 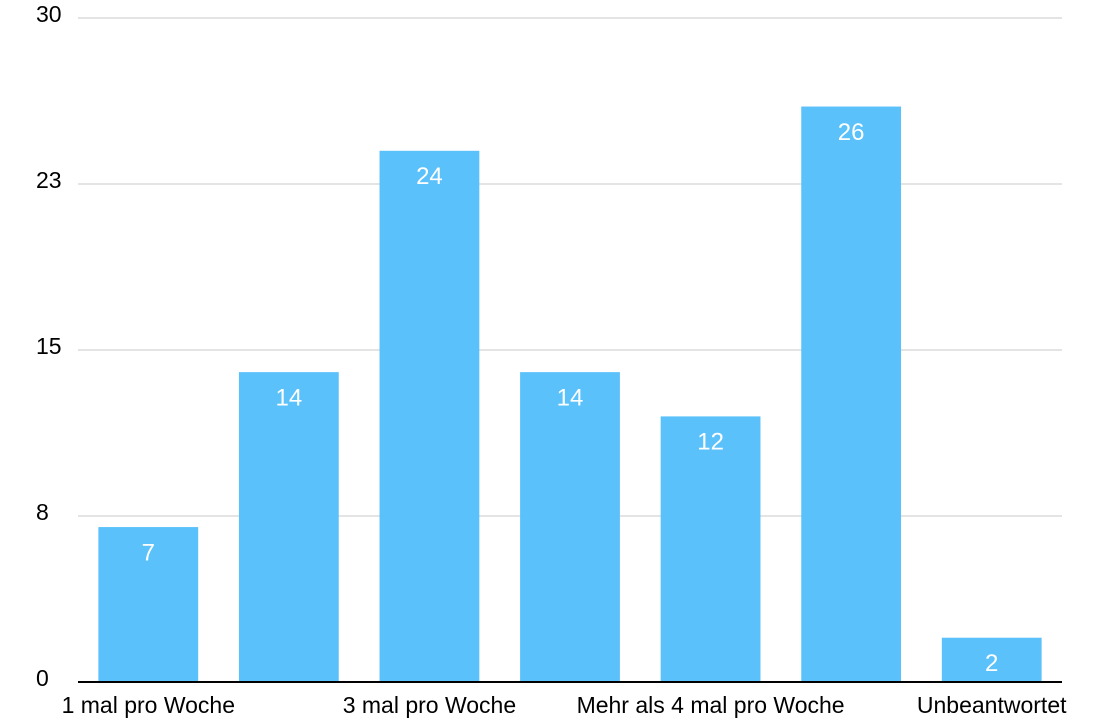 What do you see at coordinates (429, 705) in the screenshot?
I see `x-tick-label: 3 mal pro Woche` at bounding box center [429, 705].